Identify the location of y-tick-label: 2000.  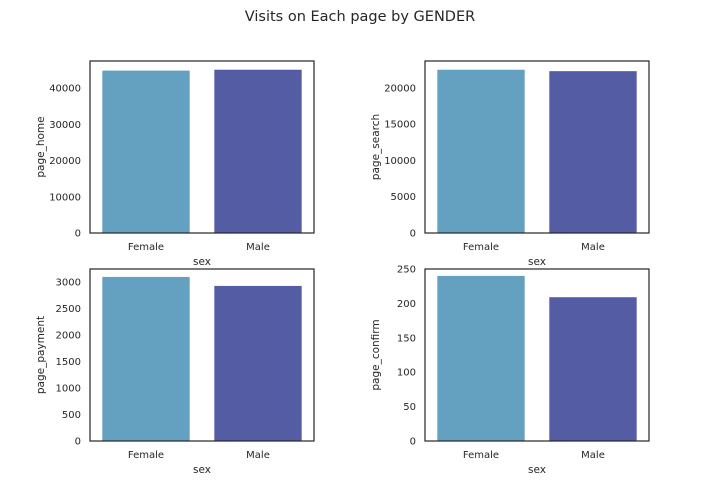
(68, 336).